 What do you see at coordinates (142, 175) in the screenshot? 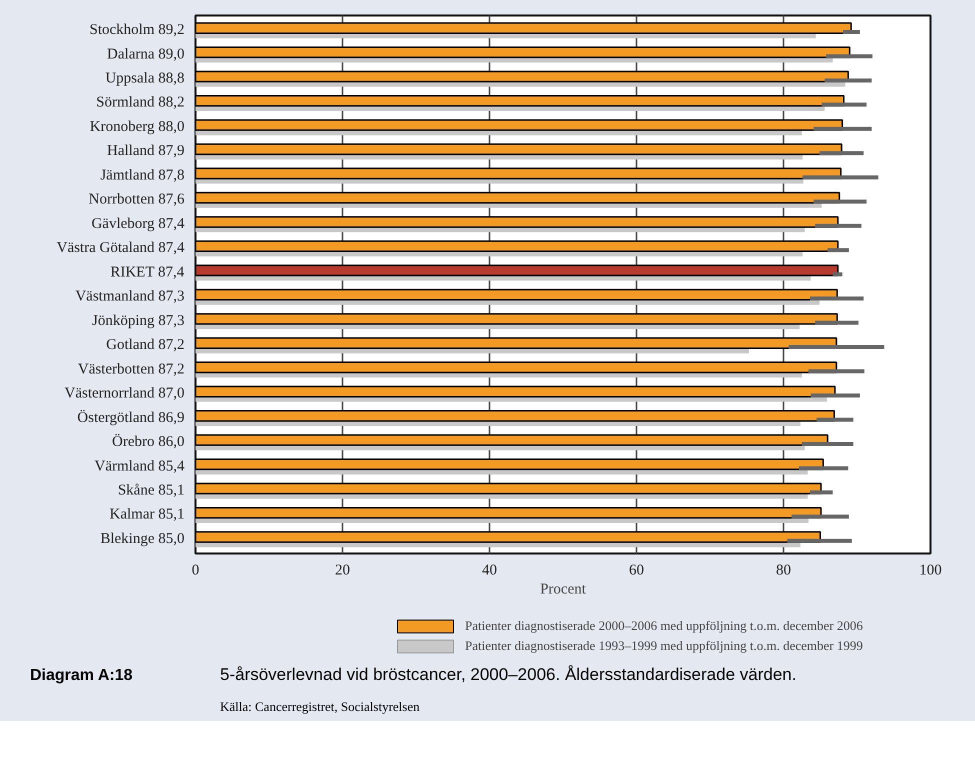
I see `category-label: Jämtland 87,8` at bounding box center [142, 175].